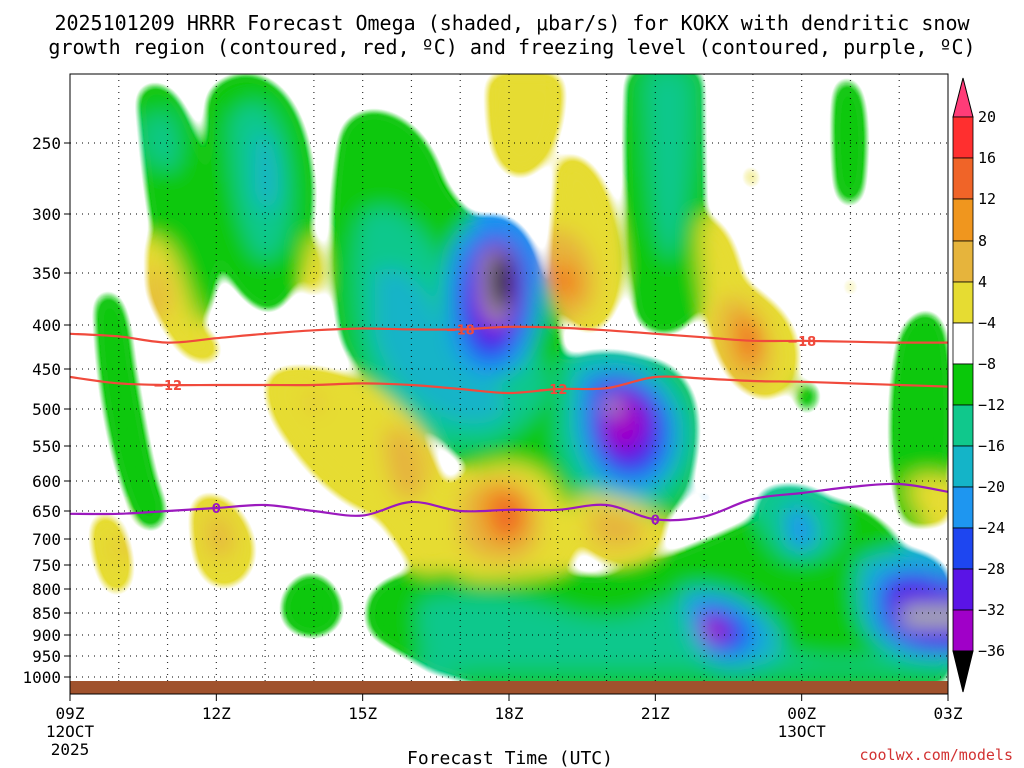  I want to click on colorbar-top-arrow, so click(963, 97).